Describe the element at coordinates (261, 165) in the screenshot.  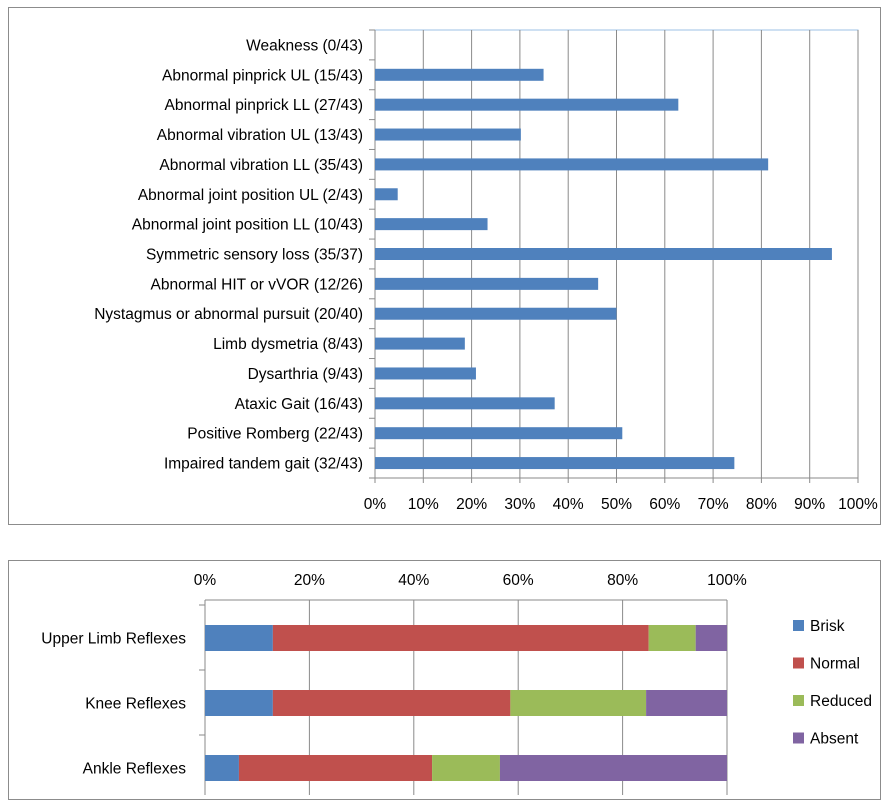
I see `category-label: Abnormal vibration LL (35/43)` at that location.